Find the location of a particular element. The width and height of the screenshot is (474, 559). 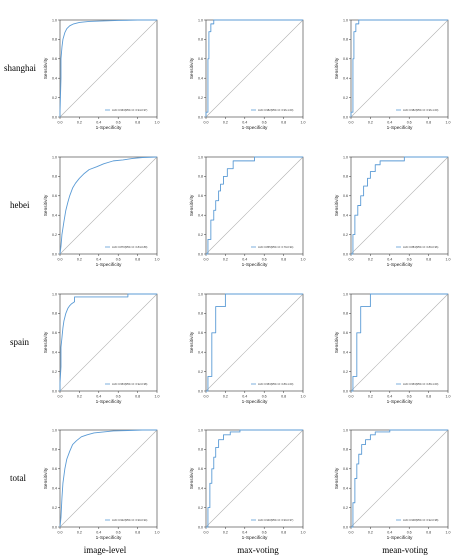

panel-spain-mean-voting-diagonal is located at coordinates (399, 342).